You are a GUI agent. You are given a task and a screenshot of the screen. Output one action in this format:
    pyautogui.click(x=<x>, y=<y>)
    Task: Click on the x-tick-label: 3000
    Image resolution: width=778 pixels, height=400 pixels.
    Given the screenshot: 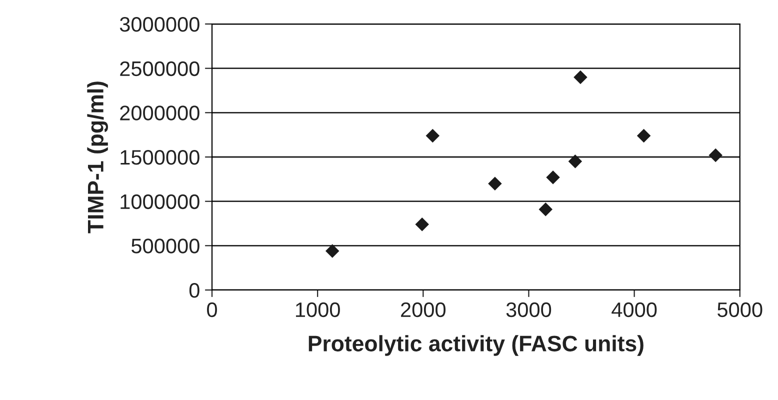 What is the action you would take?
    pyautogui.click(x=529, y=310)
    